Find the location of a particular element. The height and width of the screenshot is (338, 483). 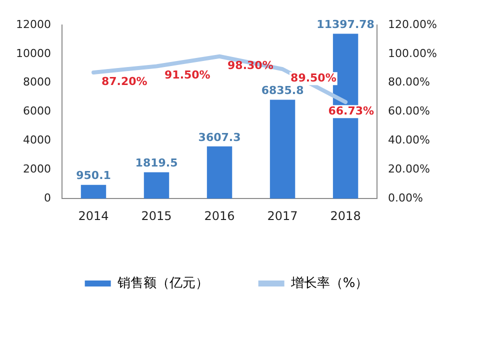

data-label: 87.20% is located at coordinates (125, 81).